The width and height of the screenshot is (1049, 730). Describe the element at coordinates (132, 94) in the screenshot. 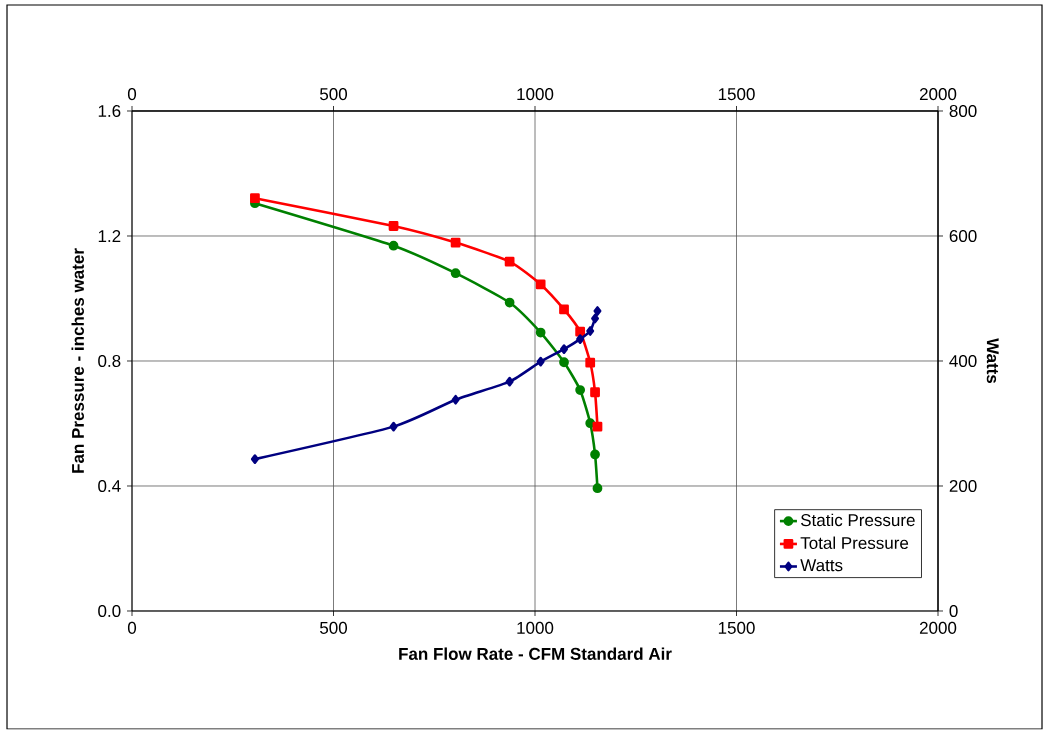

I see `x2-tick-label: 0` at that location.